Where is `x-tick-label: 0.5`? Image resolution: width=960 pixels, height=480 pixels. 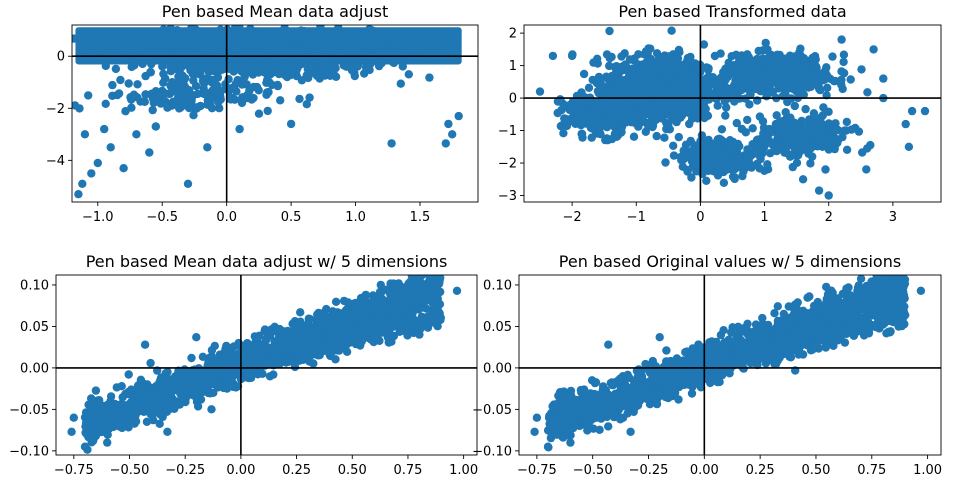 x-tick-label: 0.5 is located at coordinates (291, 217).